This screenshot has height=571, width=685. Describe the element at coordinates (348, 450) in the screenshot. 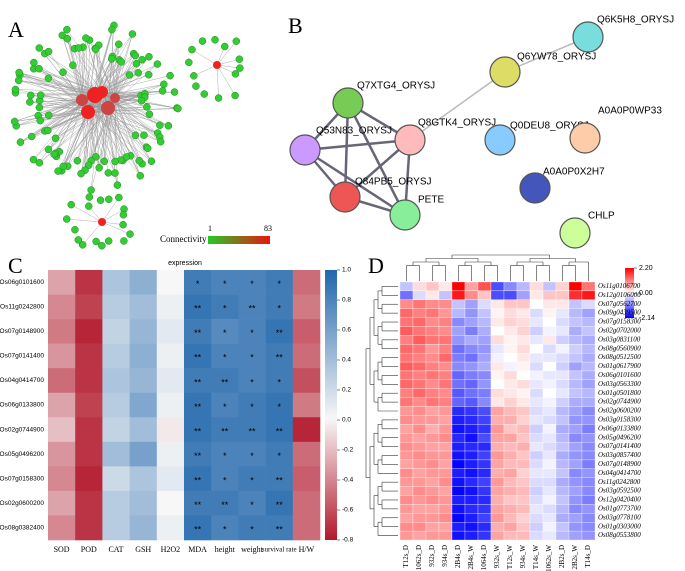

I see `colorbar-label: -0.2` at that location.